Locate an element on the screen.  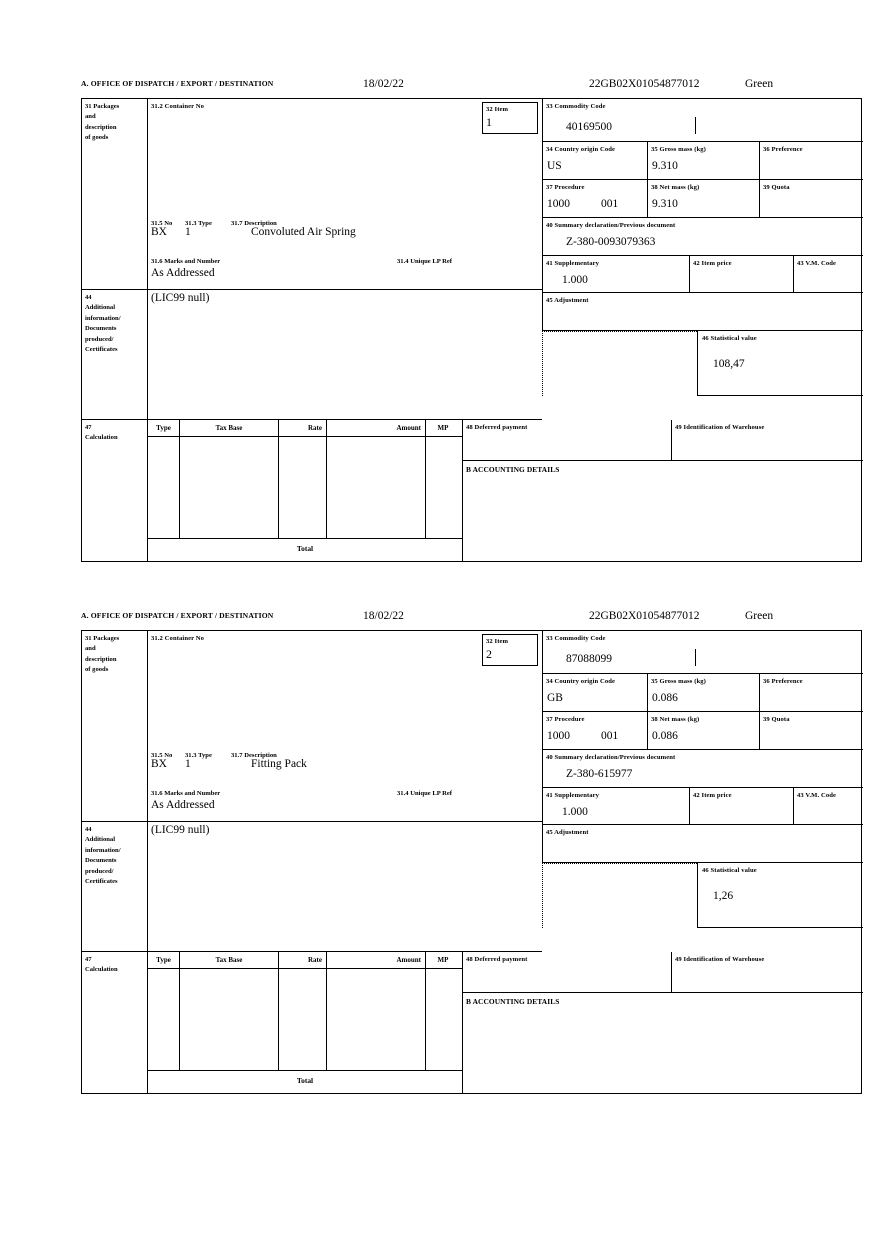
box-34-country-origin-code: 34 Country origin Code GB is located at coordinates (595, 693).